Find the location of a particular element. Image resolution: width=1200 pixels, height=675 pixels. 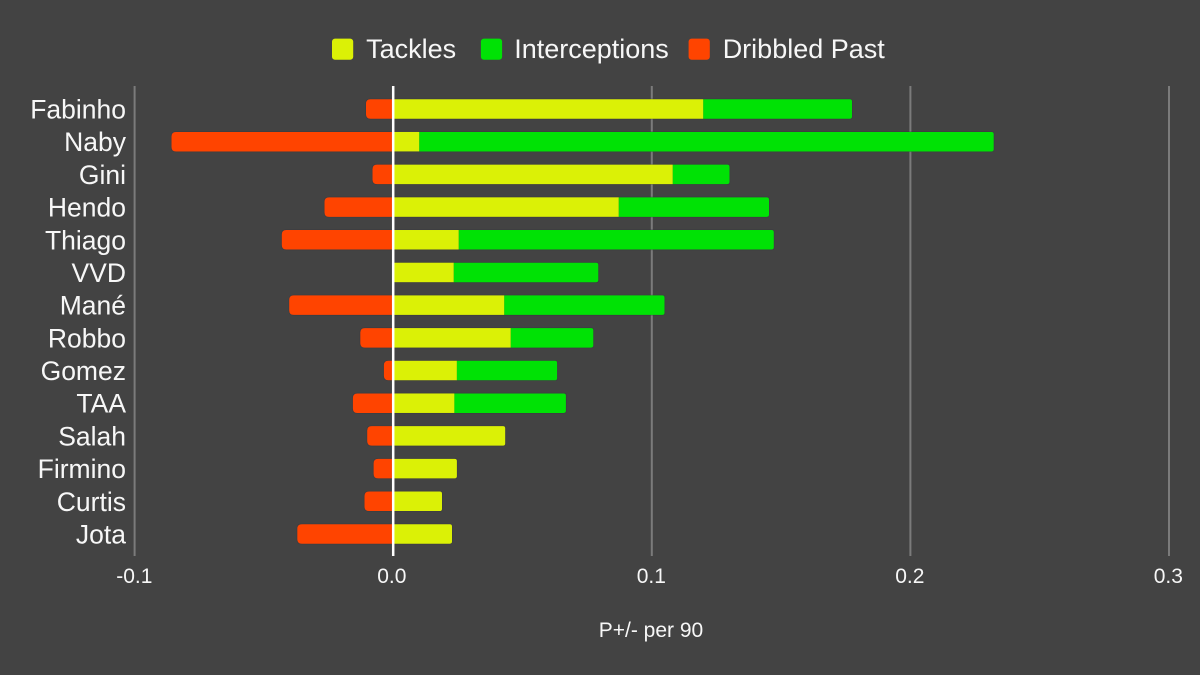

svg-text: Mané is located at coordinates (93, 306).